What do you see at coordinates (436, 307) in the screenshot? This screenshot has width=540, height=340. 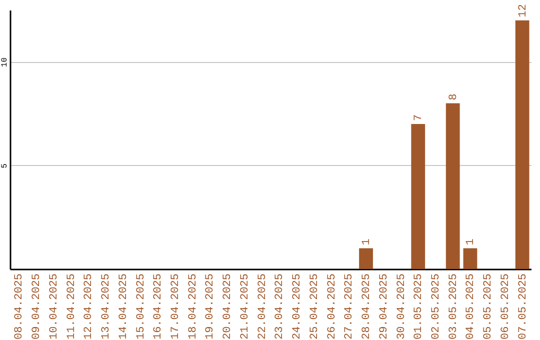 I see `x-tick-label: 02.05.2025` at bounding box center [436, 307].